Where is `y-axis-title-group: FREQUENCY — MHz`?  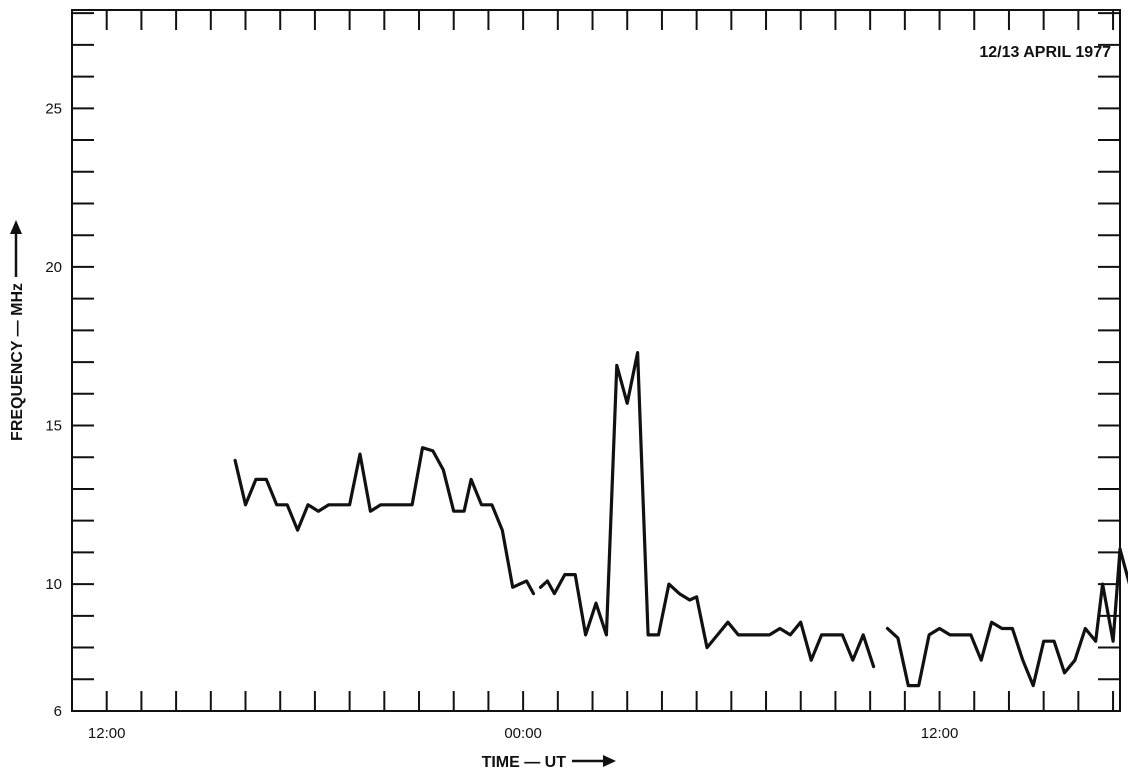
y-axis-title-group: FREQUENCY — MHz is located at coordinates (17, 330).